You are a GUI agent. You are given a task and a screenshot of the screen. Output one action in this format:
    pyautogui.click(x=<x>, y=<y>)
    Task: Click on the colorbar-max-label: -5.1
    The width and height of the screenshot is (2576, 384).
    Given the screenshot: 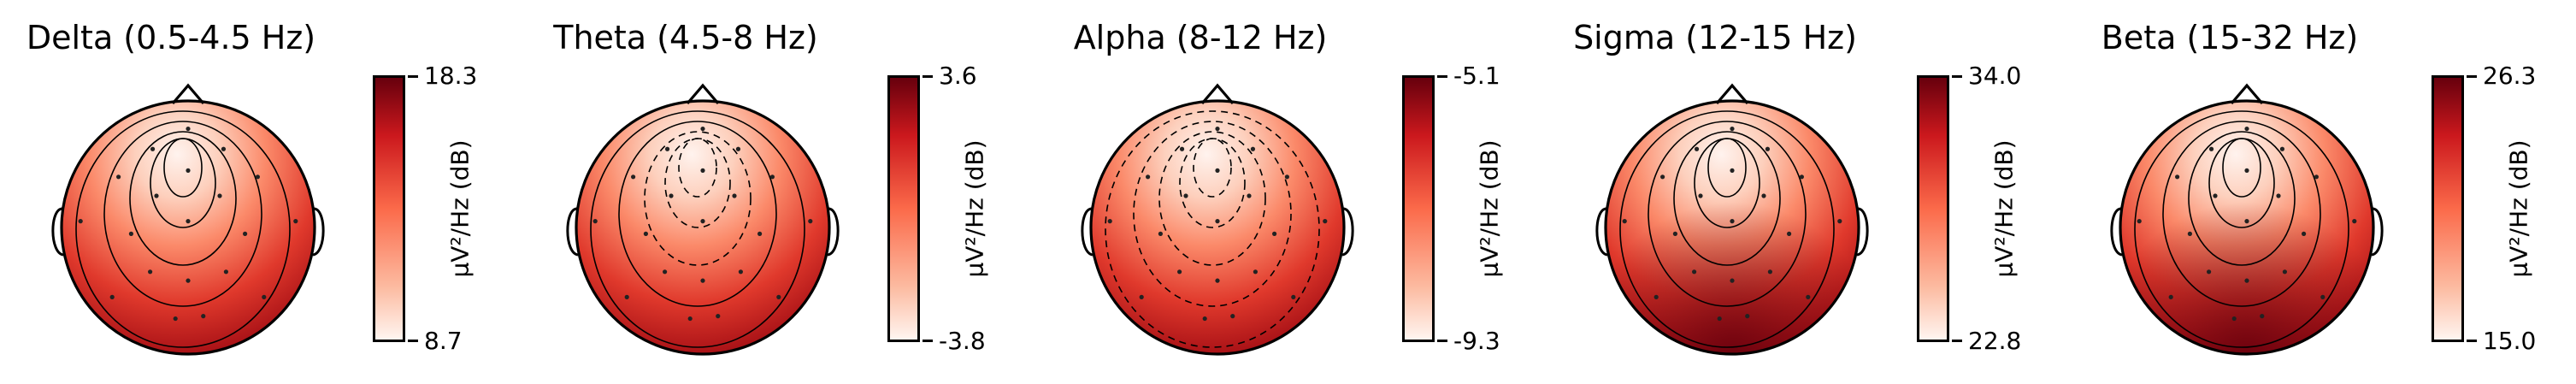 What is the action you would take?
    pyautogui.click(x=1476, y=76)
    